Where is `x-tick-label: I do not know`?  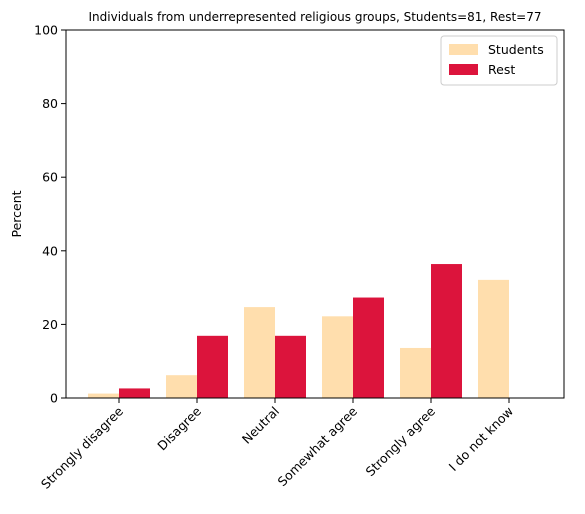
x-tick-label: I do not know is located at coordinates (481, 439).